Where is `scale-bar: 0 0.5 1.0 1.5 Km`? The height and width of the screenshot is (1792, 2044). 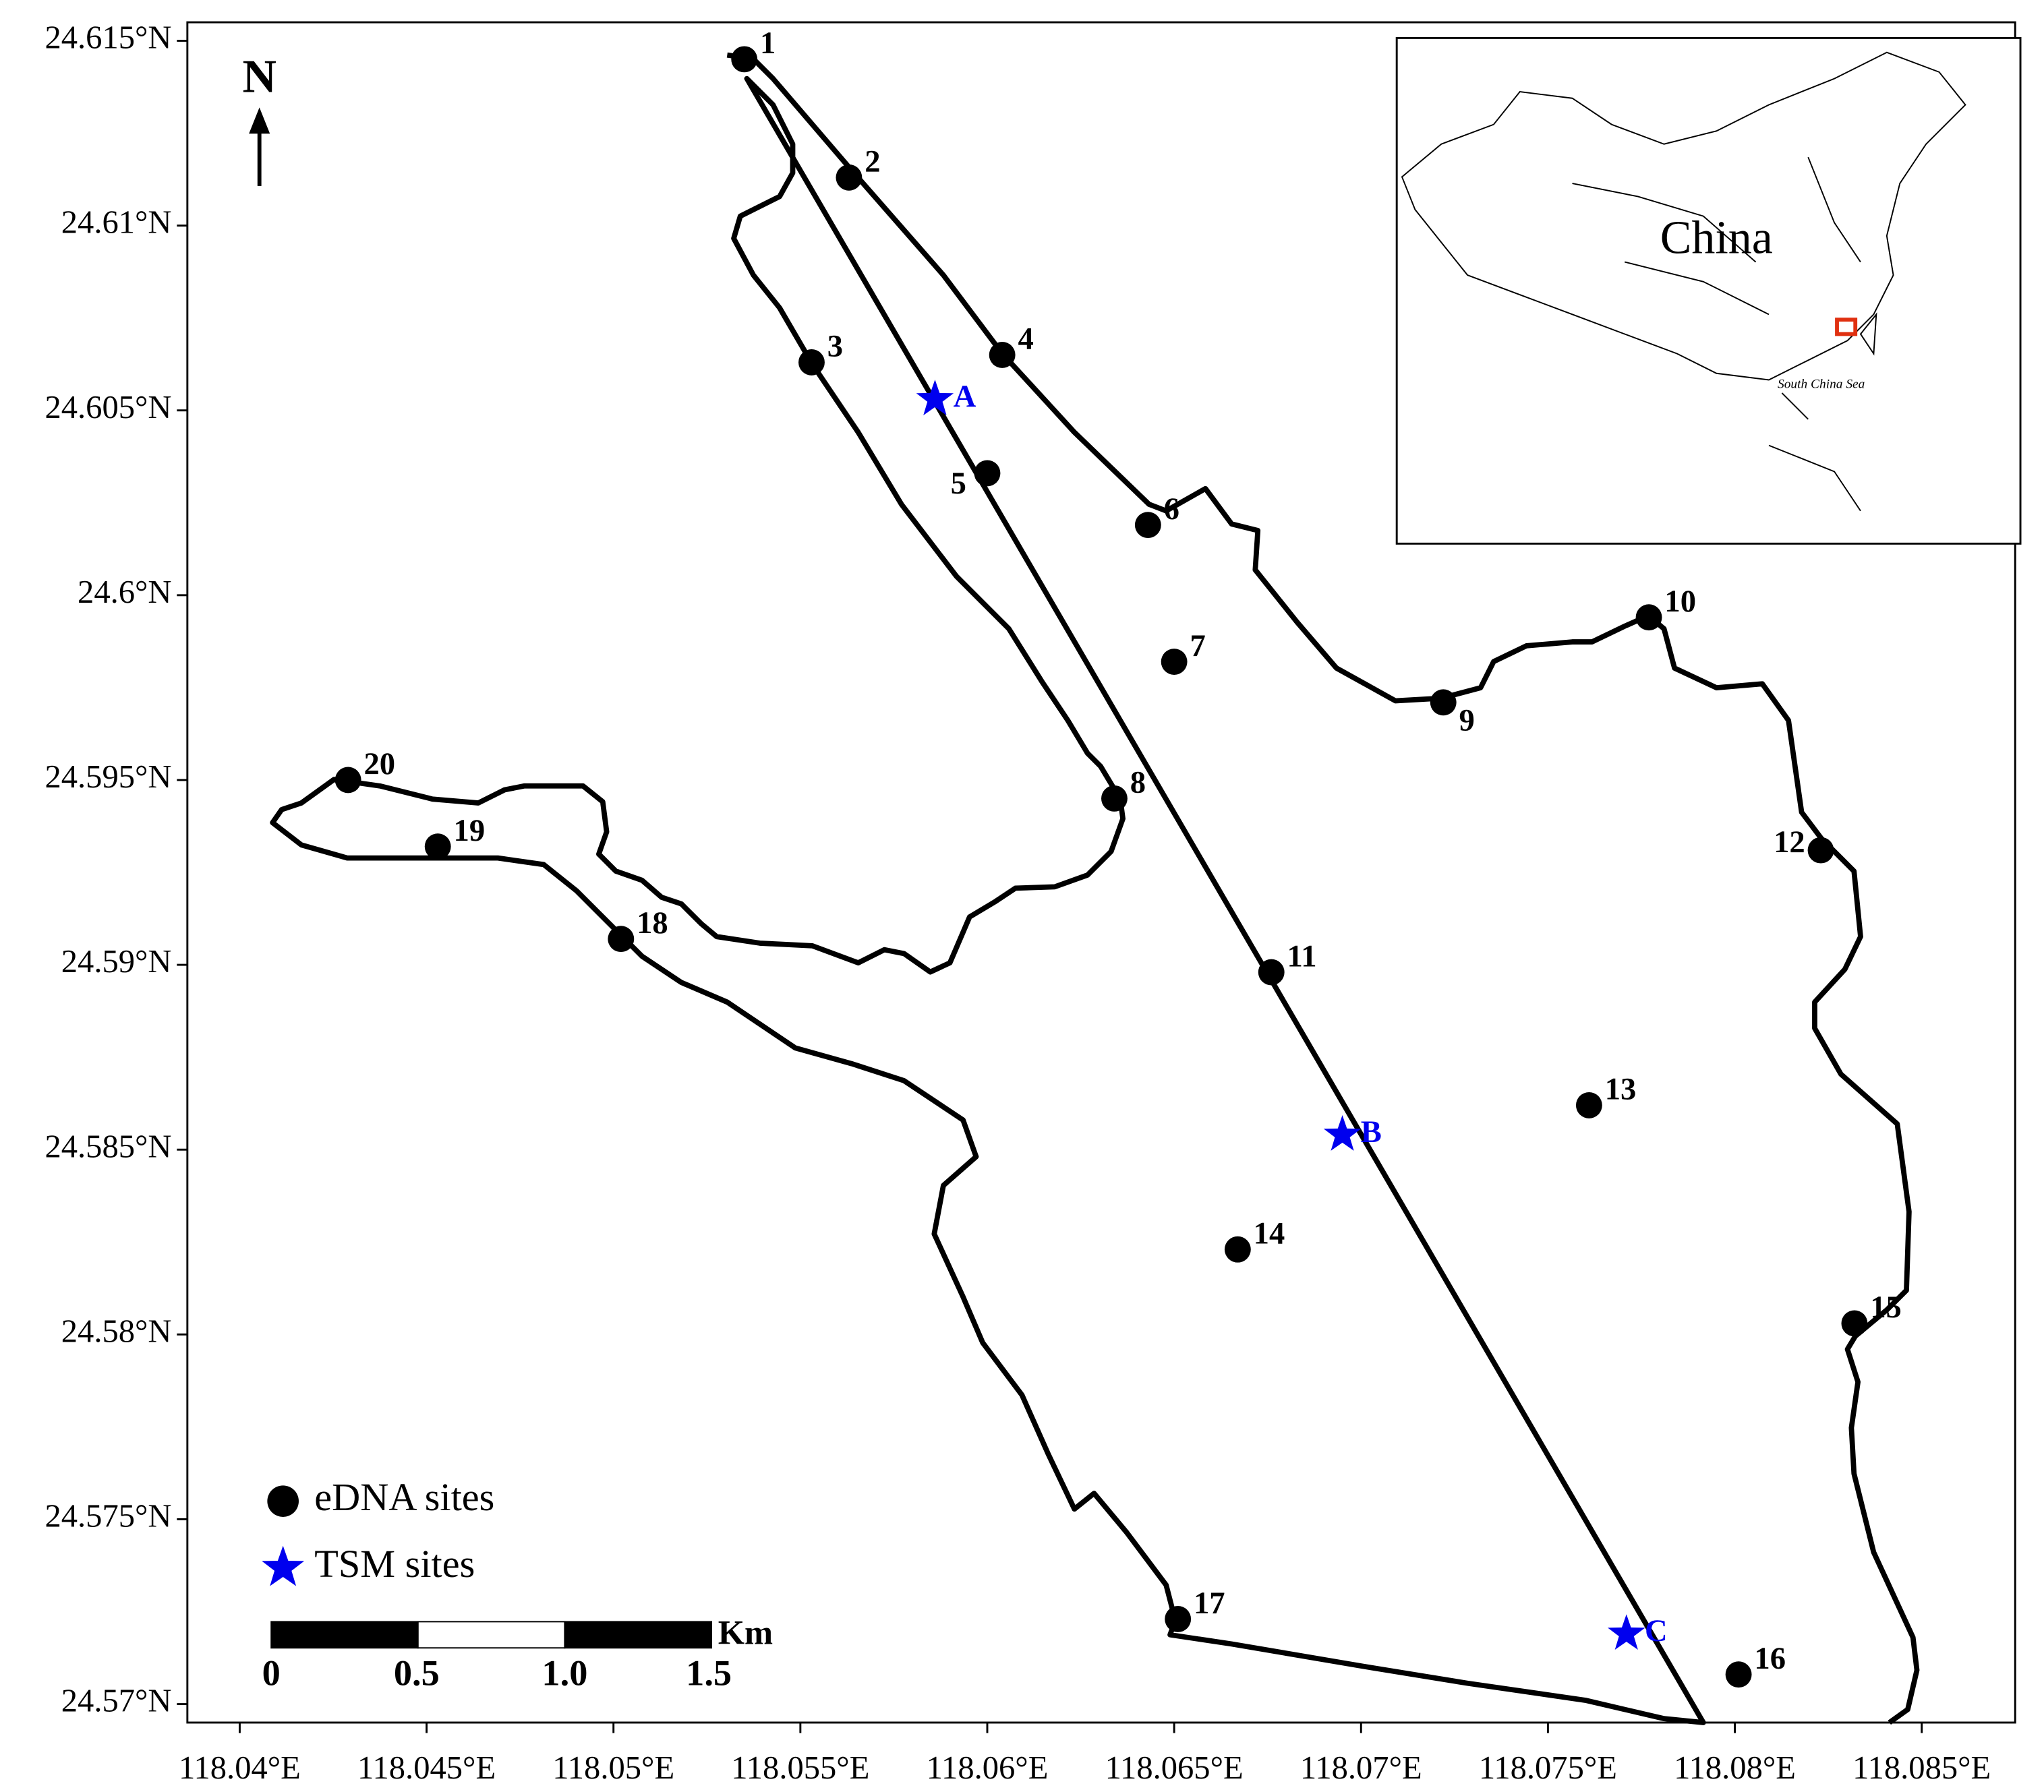
scale-bar: 0 0.5 1.0 1.5 Km is located at coordinates (517, 1653).